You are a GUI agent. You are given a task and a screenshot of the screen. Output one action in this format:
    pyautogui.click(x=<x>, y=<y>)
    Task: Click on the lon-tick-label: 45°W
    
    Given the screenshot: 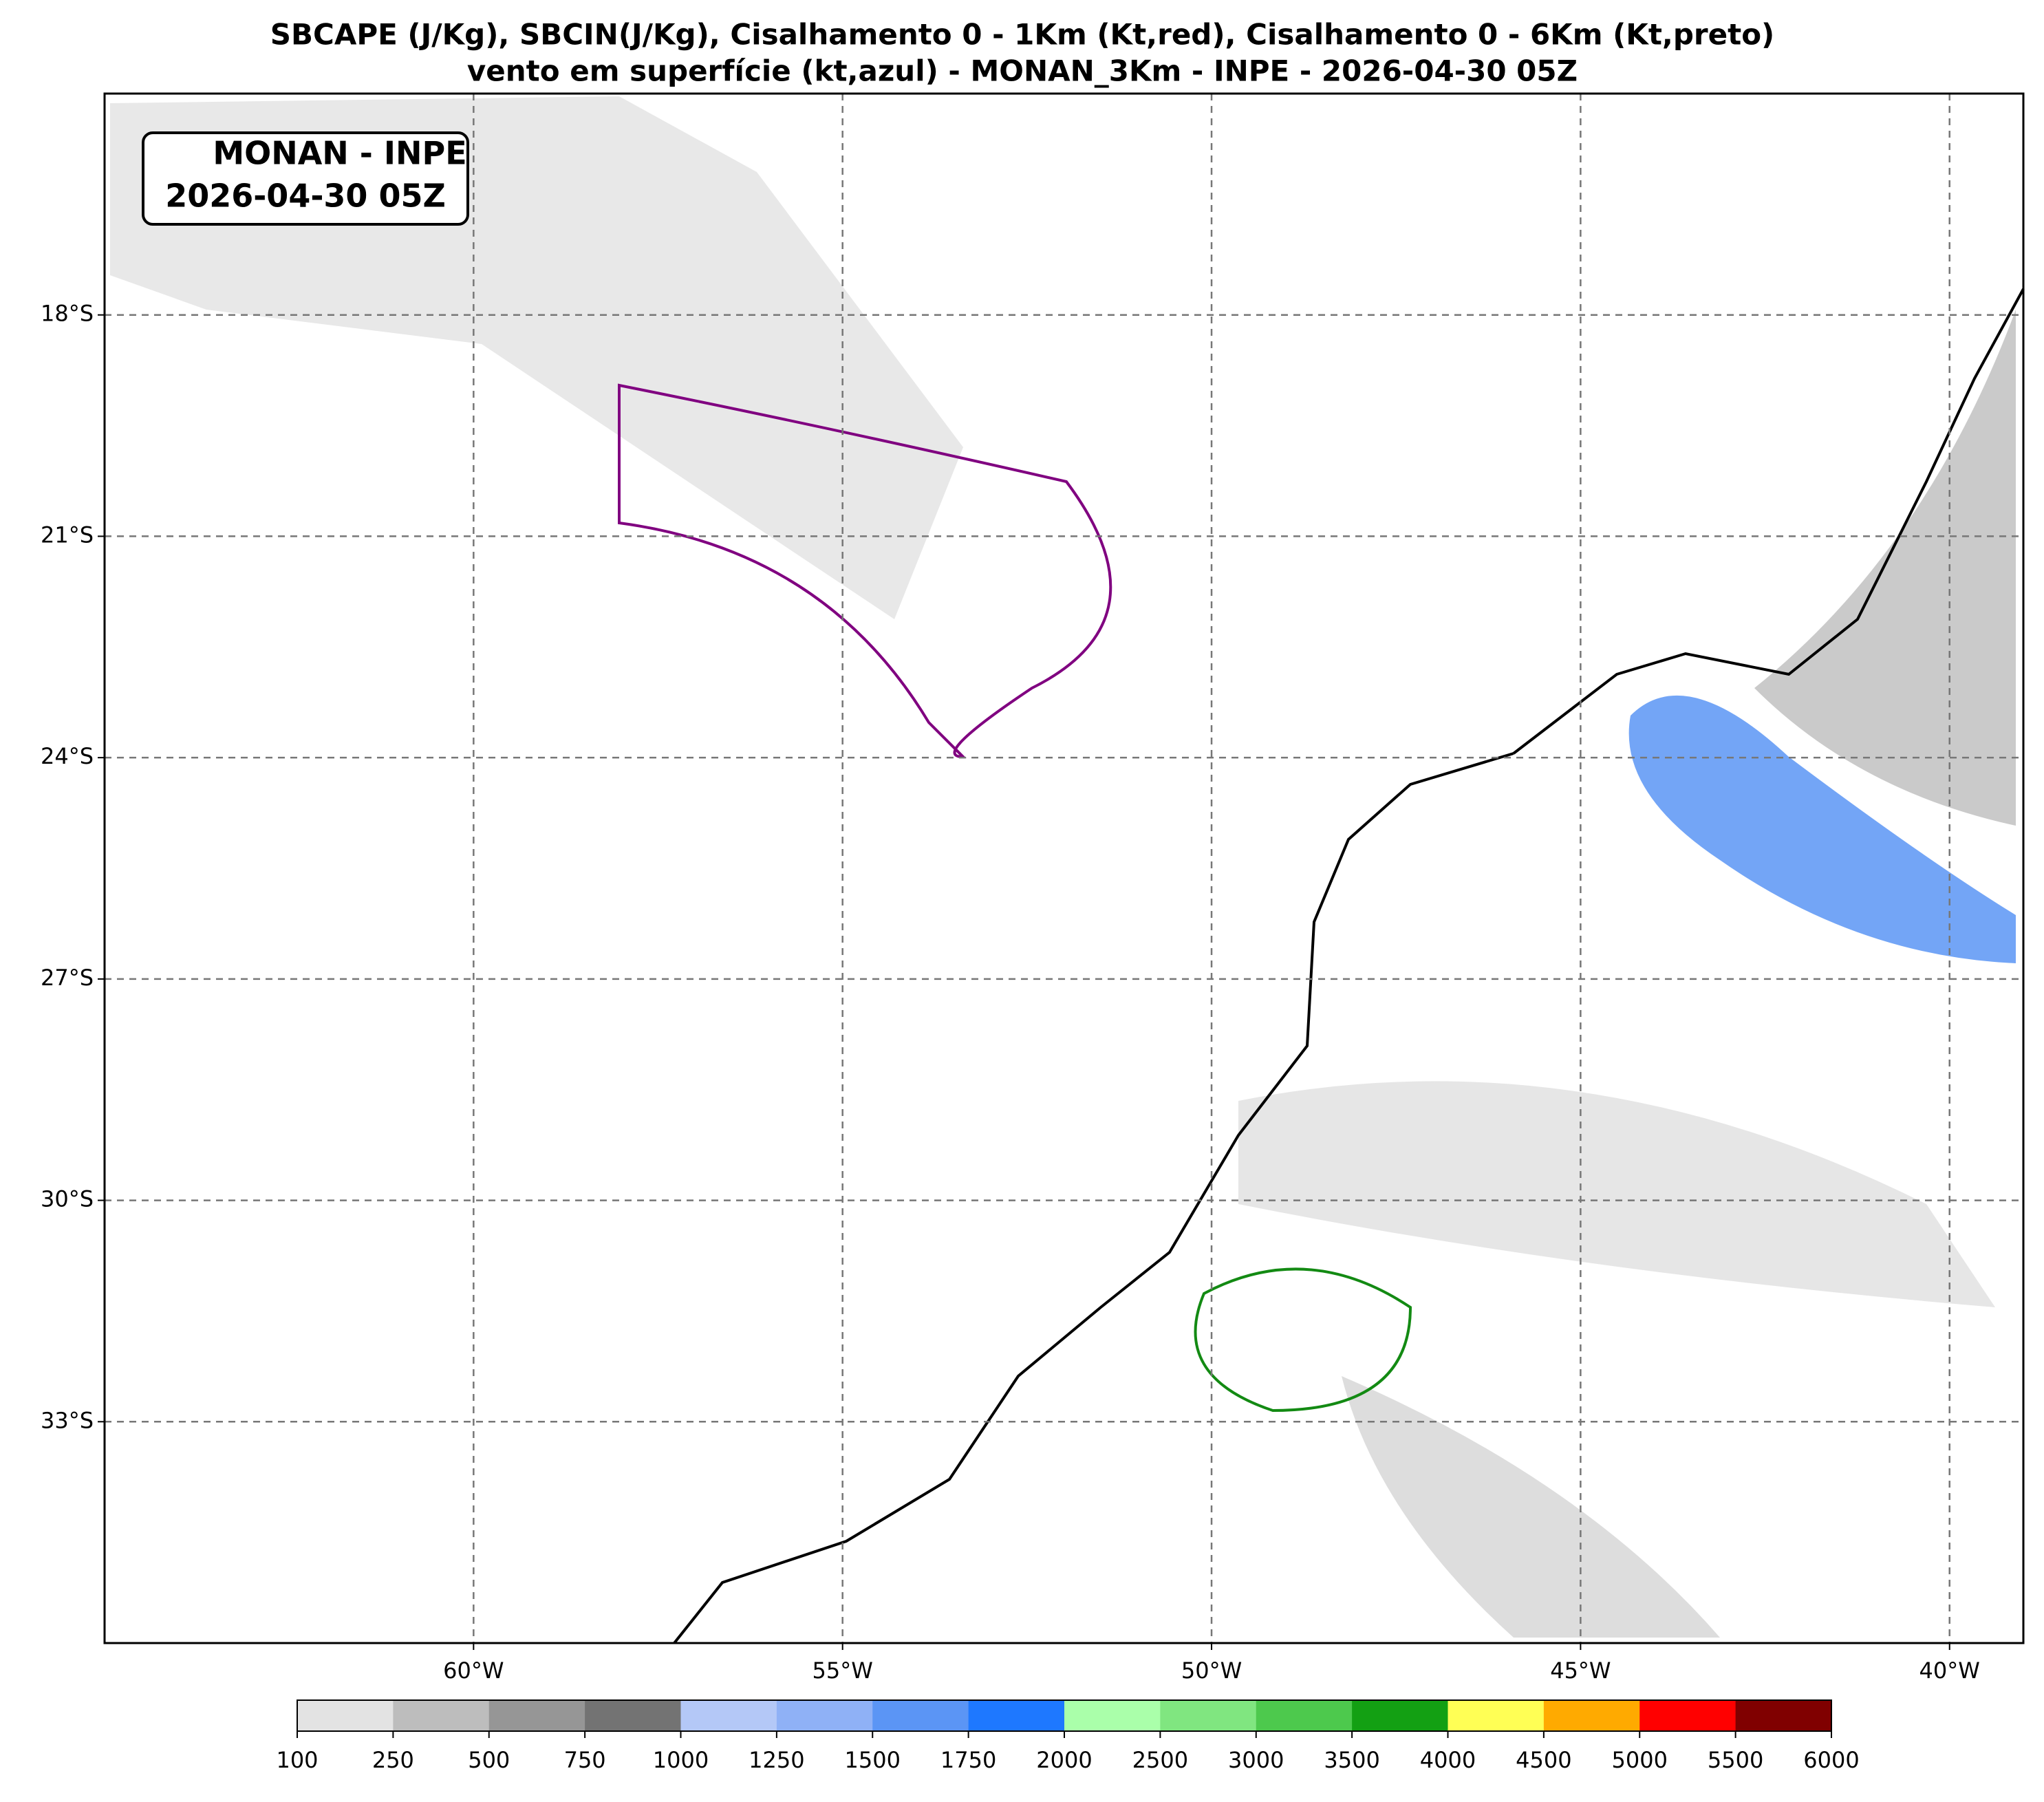 What is the action you would take?
    pyautogui.click(x=1580, y=1671)
    